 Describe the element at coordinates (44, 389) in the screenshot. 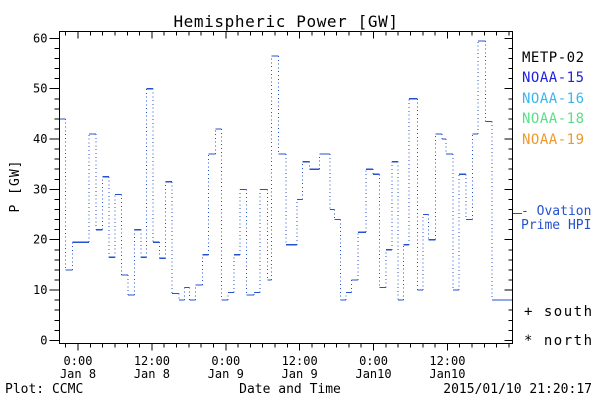

I see `plot-source-label: Plot: CCMC` at that location.